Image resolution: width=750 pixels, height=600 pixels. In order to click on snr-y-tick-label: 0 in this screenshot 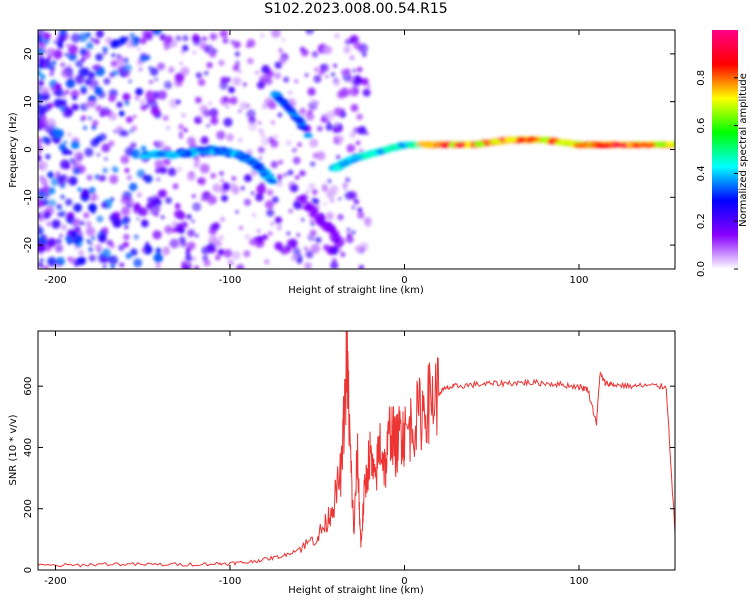, I will do `click(28, 570)`.